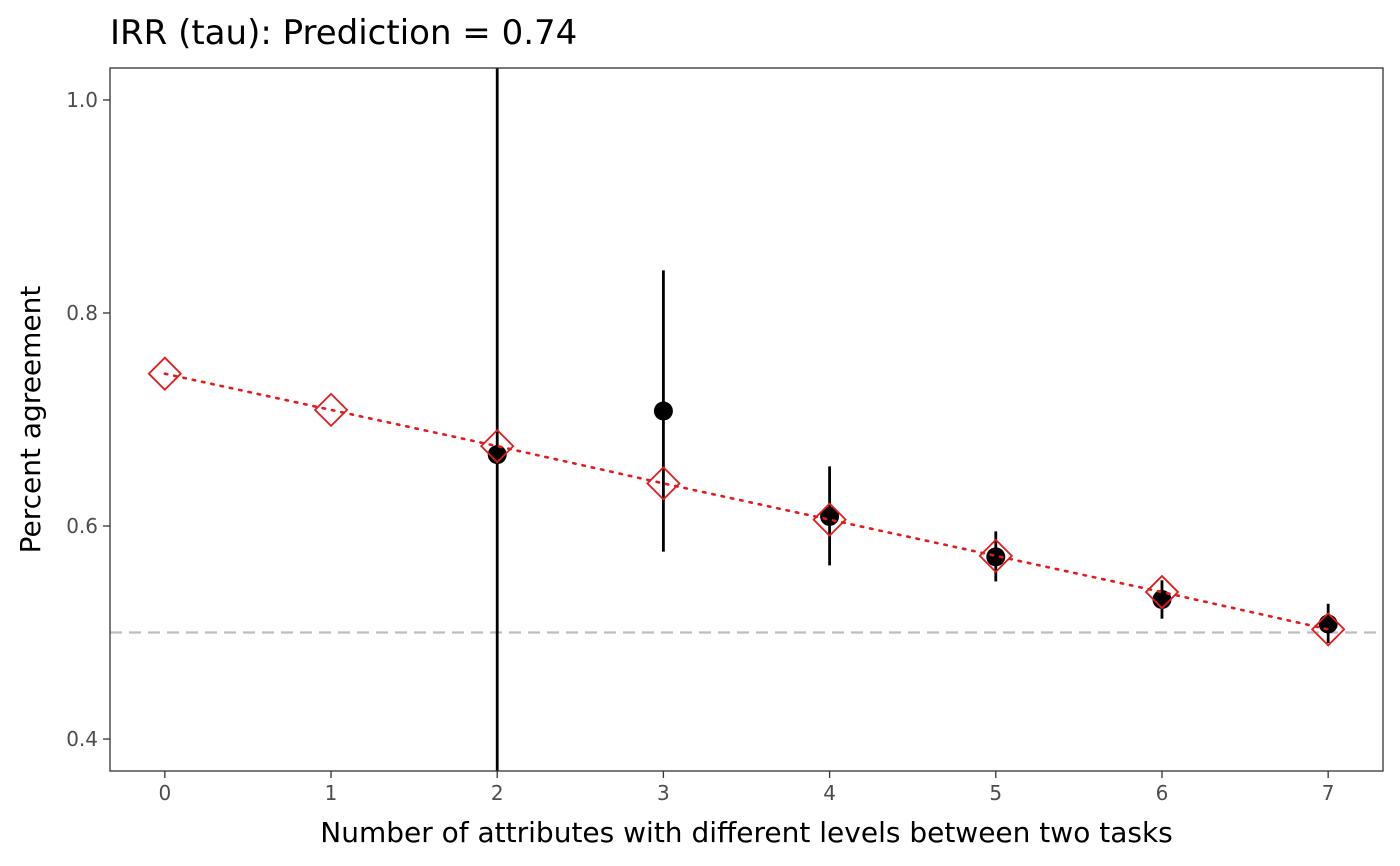  I want to click on chart-title: IRR (tau): Prediction = 0.74, so click(343, 33).